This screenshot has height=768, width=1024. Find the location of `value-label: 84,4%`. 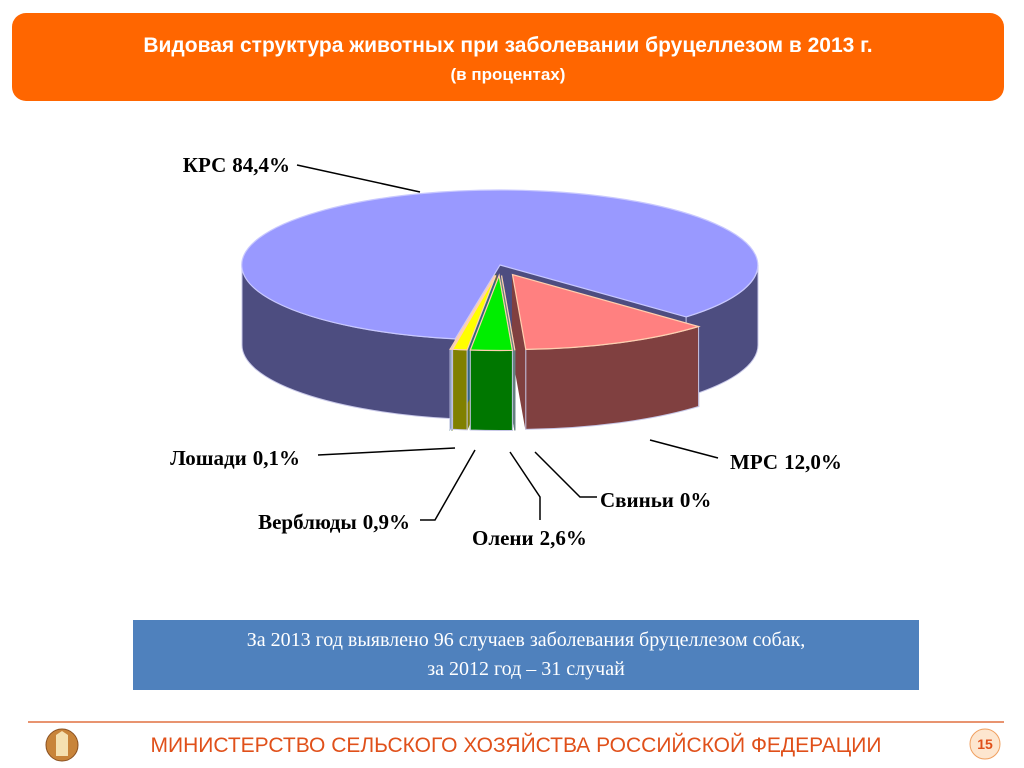

value-label: 84,4% is located at coordinates (261, 165).